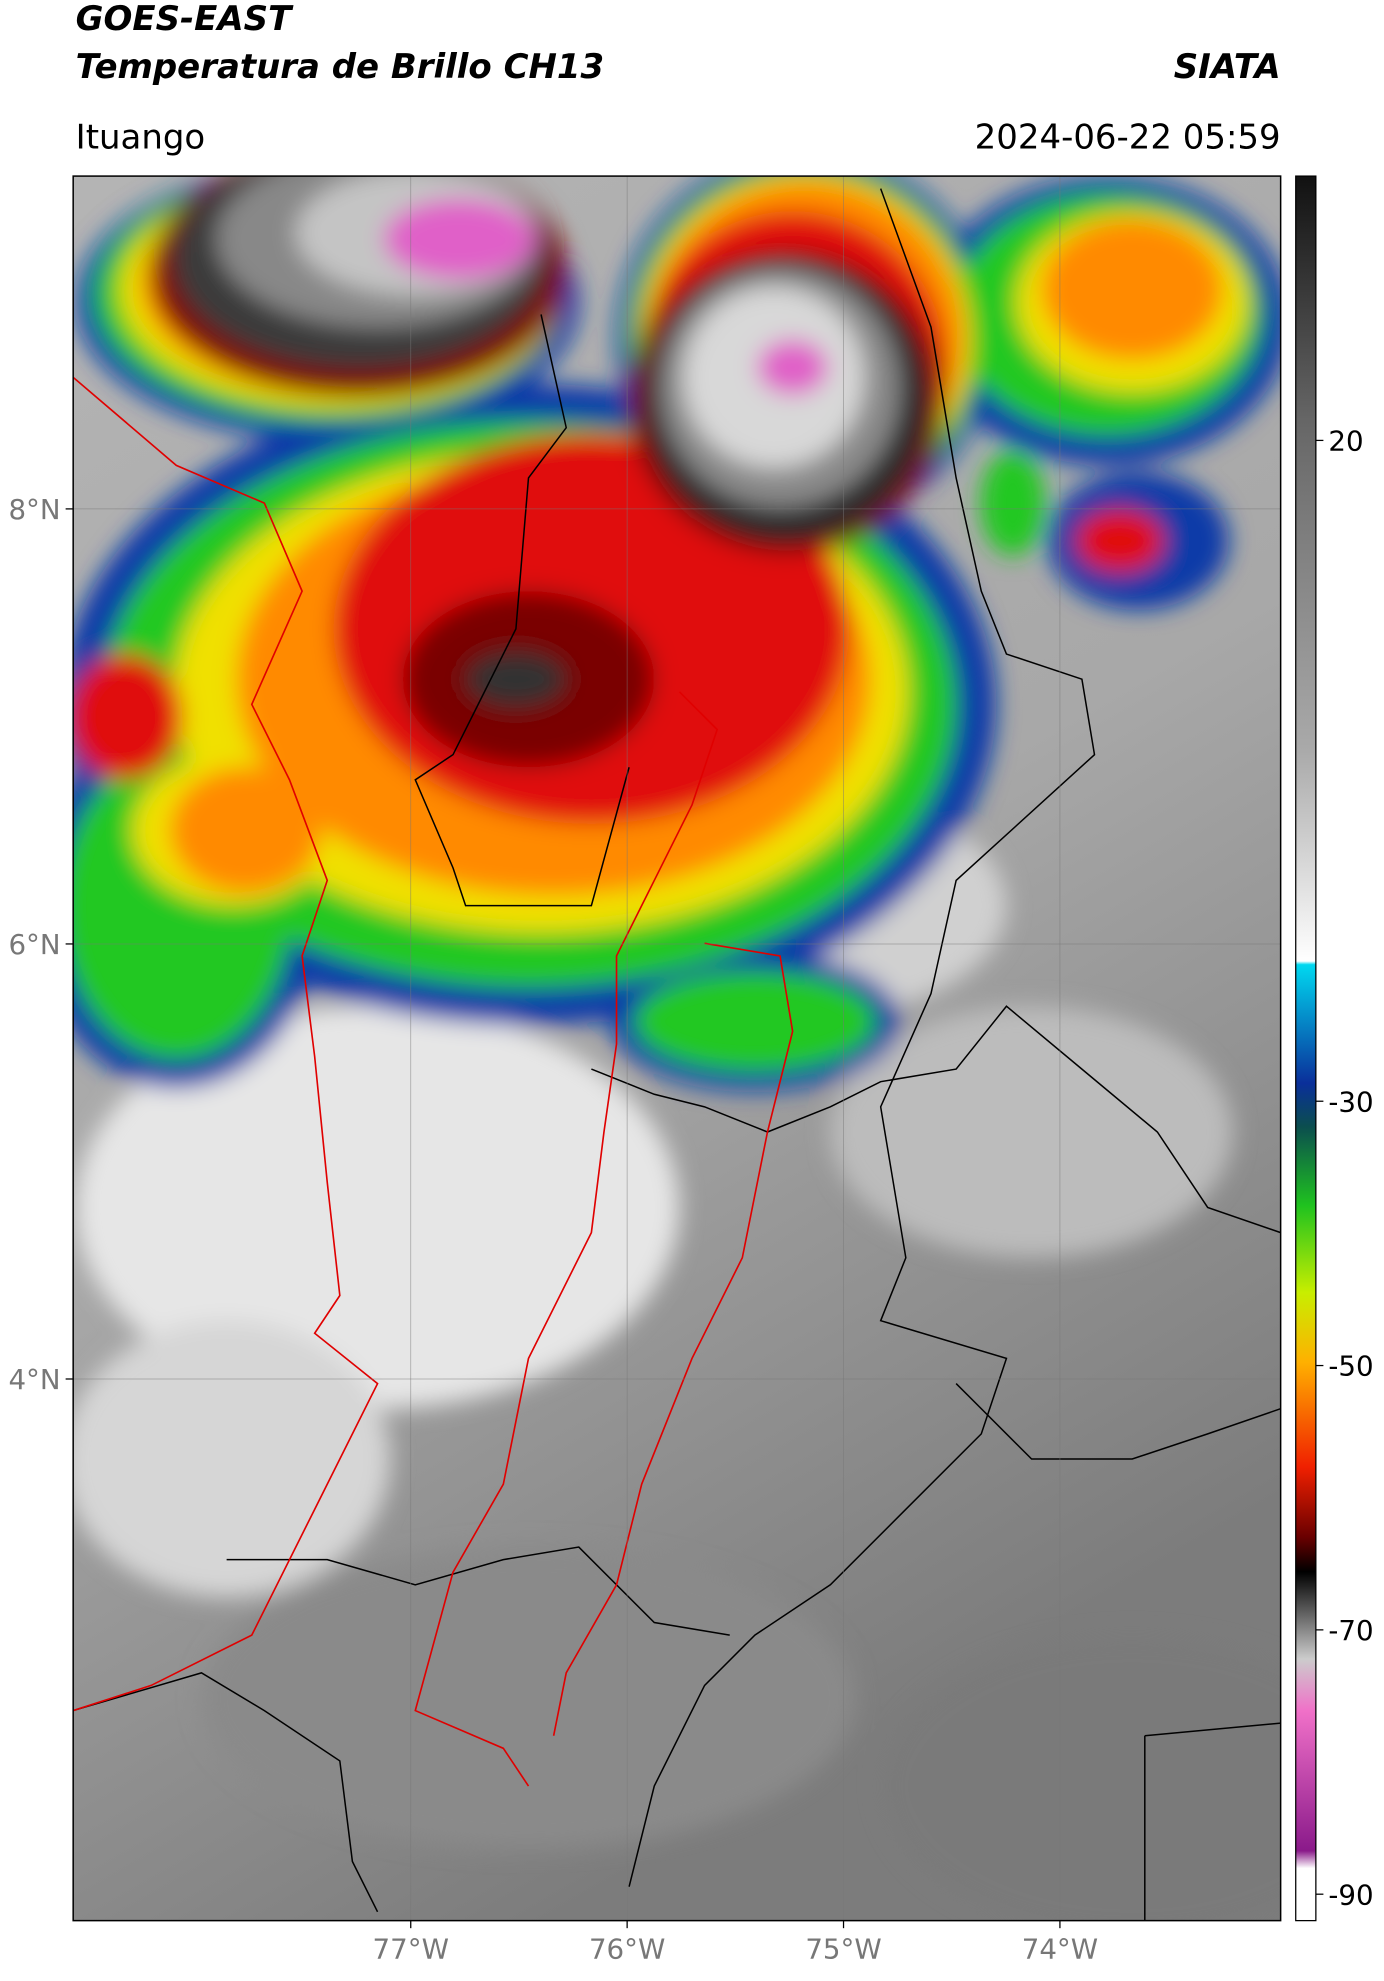  I want to click on lat-tick-label: 8°N, so click(34, 509).